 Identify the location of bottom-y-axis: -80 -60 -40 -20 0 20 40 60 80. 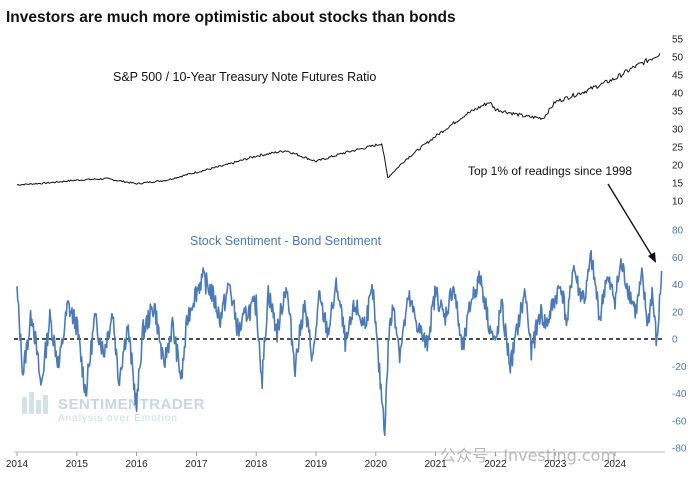
(679, 340).